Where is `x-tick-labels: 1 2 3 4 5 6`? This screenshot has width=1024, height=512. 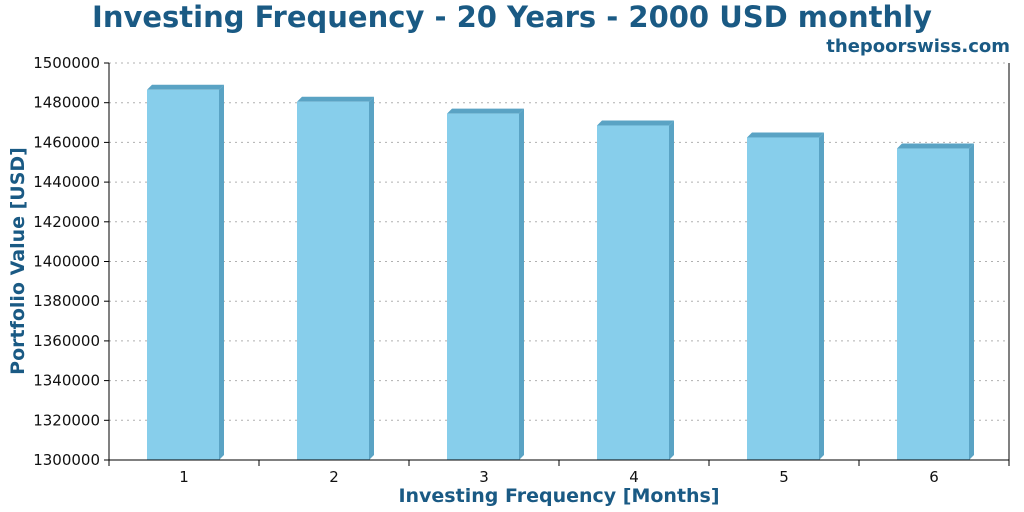 x-tick-labels: 1 2 3 4 5 6 is located at coordinates (559, 477).